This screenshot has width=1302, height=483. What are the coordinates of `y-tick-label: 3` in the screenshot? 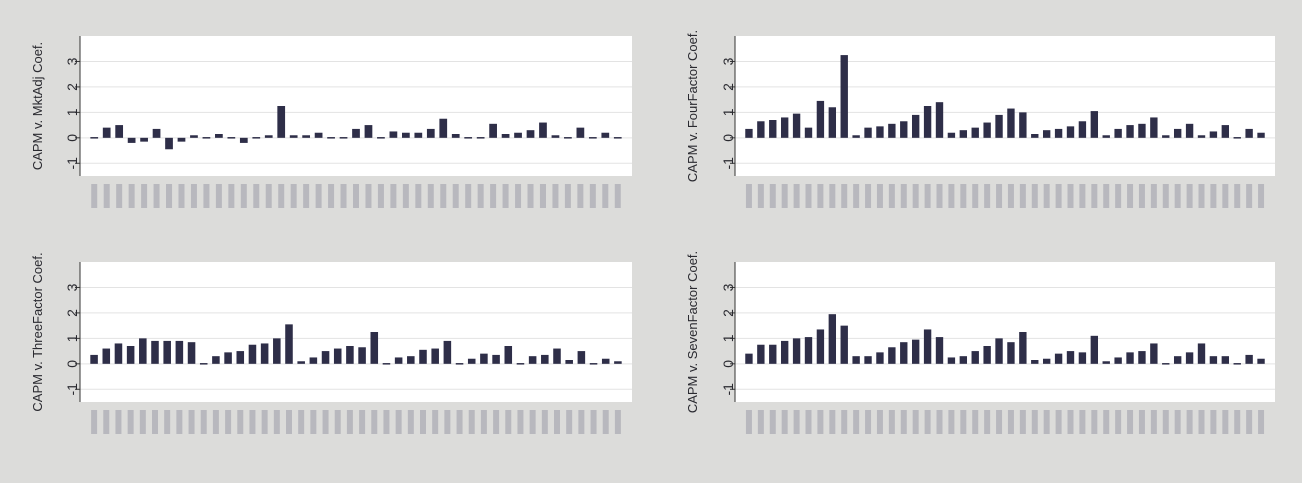 It's located at (728, 61).